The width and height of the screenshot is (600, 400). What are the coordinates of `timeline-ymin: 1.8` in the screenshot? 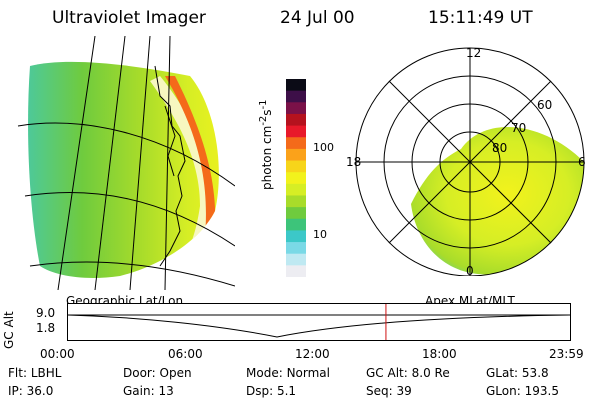 It's located at (46, 328).